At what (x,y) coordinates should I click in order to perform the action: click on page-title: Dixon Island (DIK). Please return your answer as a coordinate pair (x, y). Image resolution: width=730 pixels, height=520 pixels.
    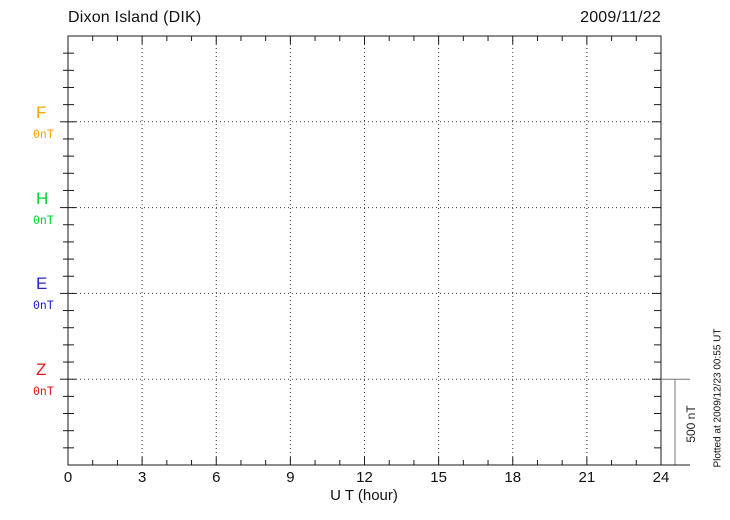
    Looking at the image, I should click on (135, 17).